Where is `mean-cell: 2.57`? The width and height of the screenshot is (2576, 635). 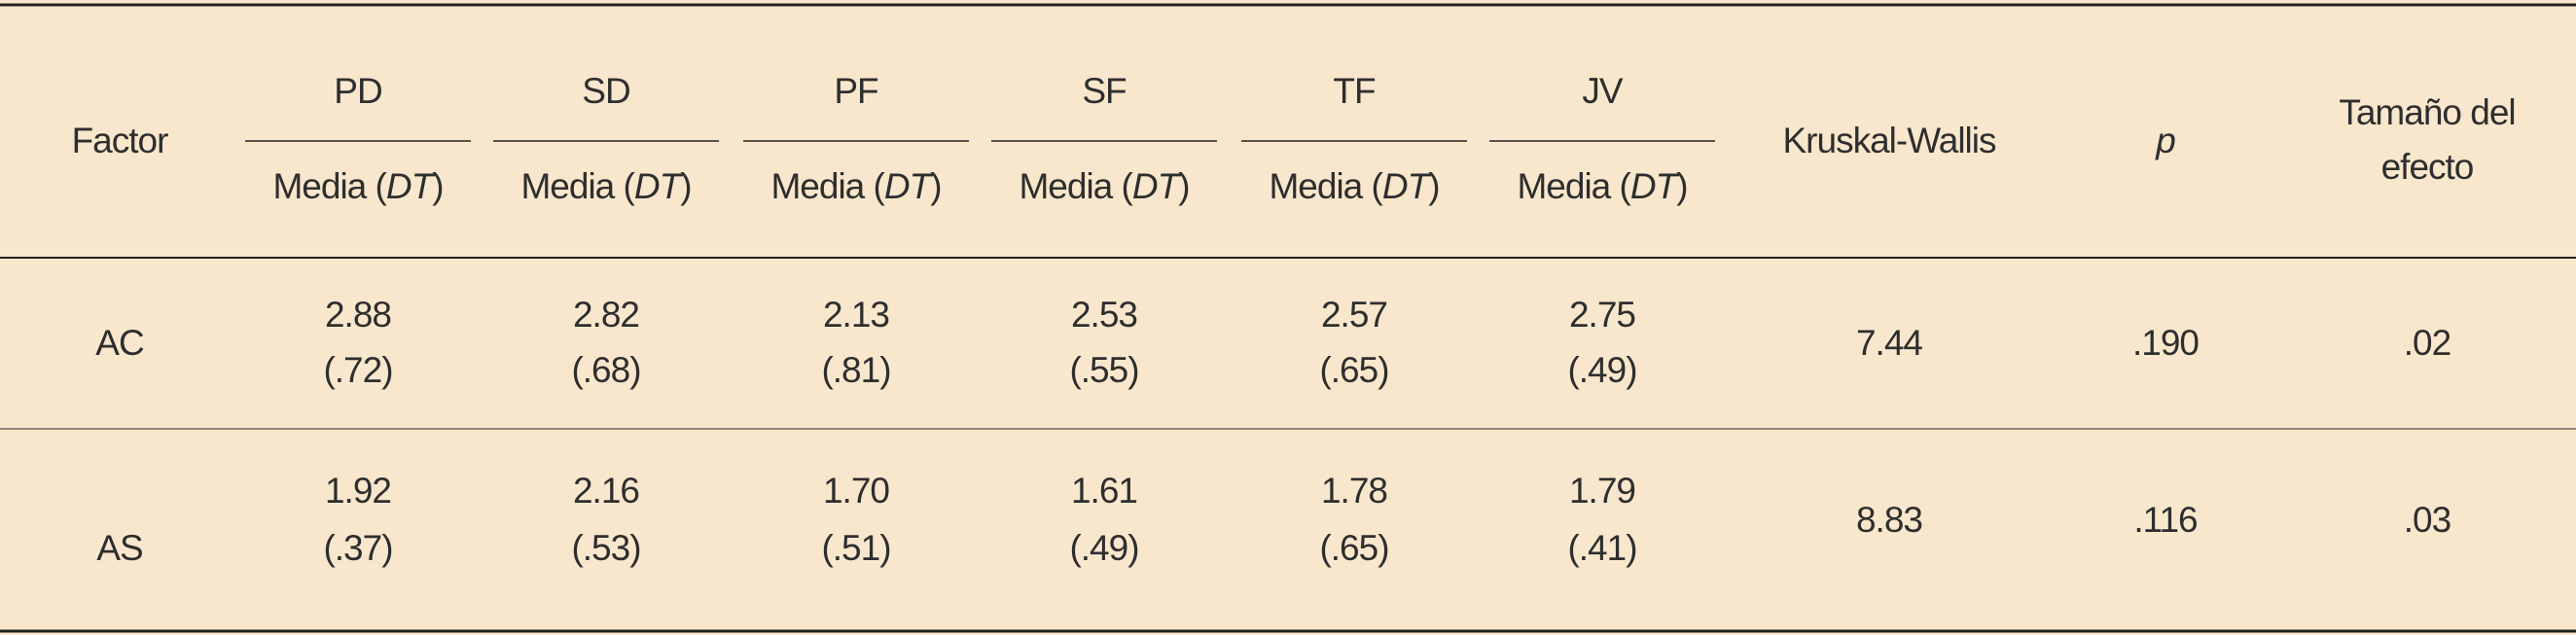 mean-cell: 2.57 is located at coordinates (1354, 315).